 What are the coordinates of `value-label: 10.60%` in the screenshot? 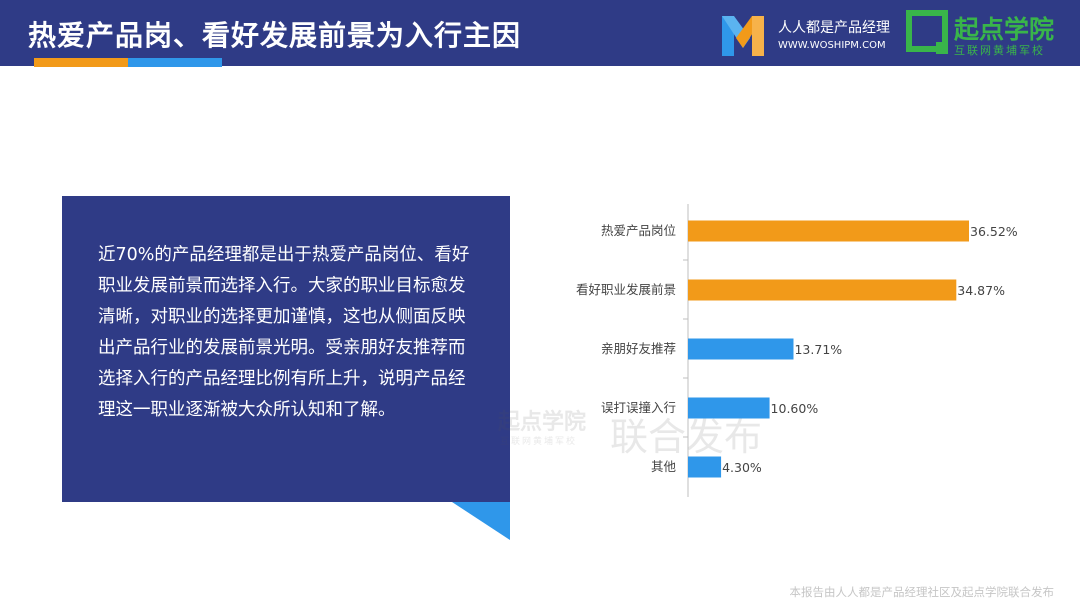 It's located at (795, 408).